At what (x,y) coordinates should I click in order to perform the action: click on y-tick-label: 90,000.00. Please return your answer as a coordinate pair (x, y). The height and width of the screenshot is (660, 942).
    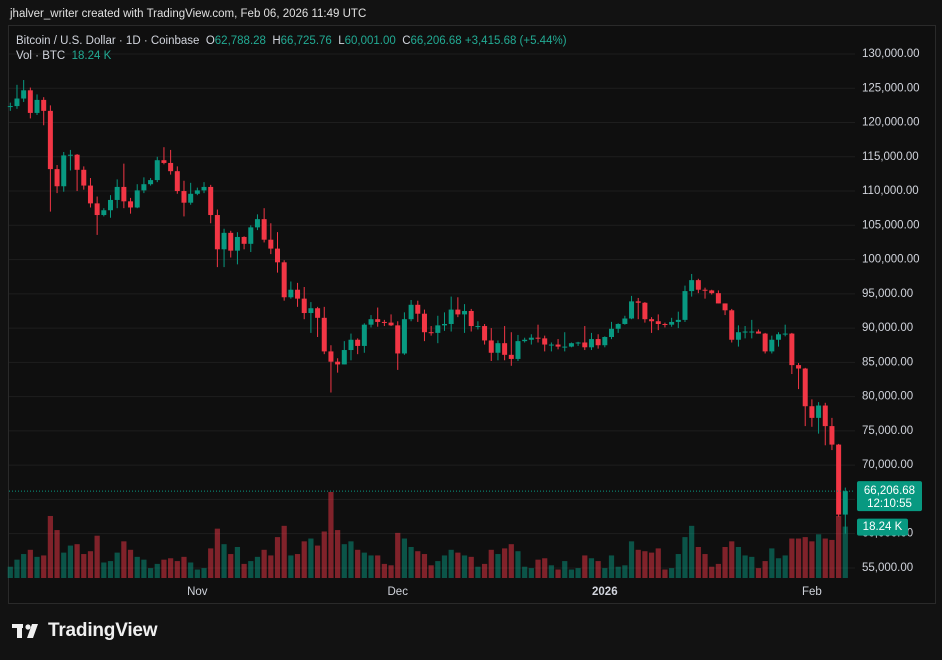
    Looking at the image, I should click on (887, 328).